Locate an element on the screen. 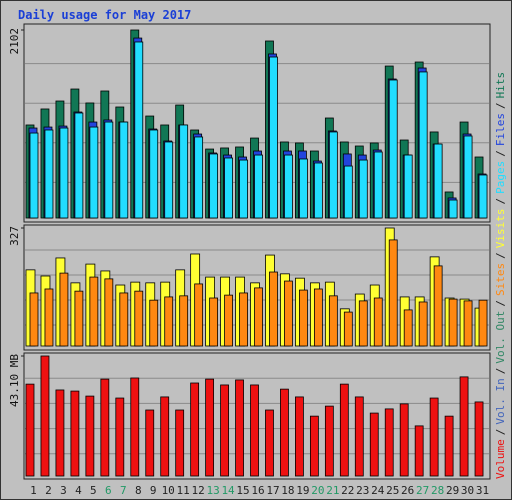 This screenshot has height=500, width=512. x-tick-label: 23 is located at coordinates (362, 490).